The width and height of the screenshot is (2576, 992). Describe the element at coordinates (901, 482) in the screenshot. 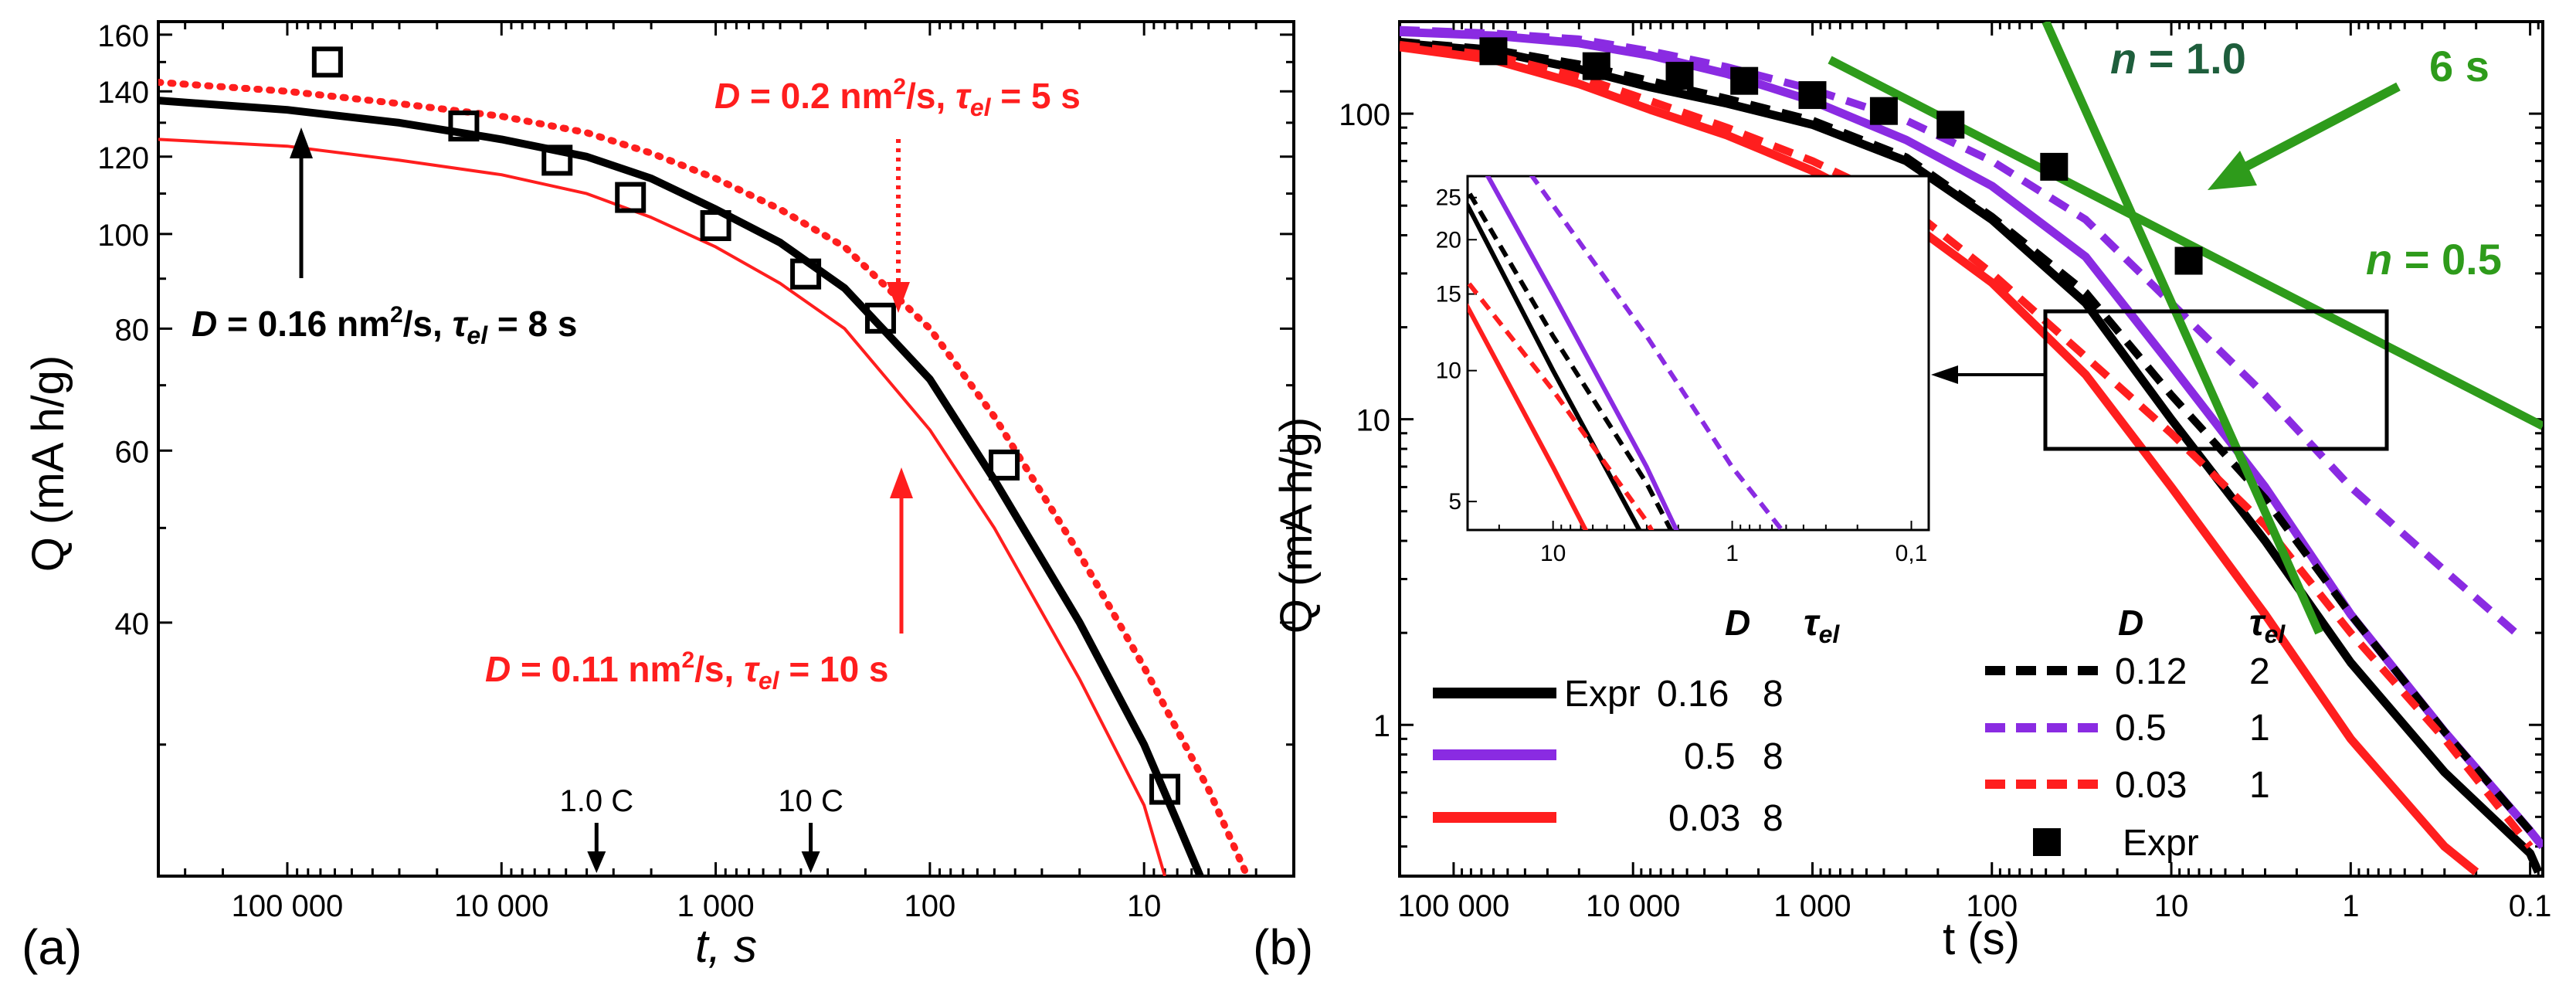

I see `arrow-thin-head` at that location.